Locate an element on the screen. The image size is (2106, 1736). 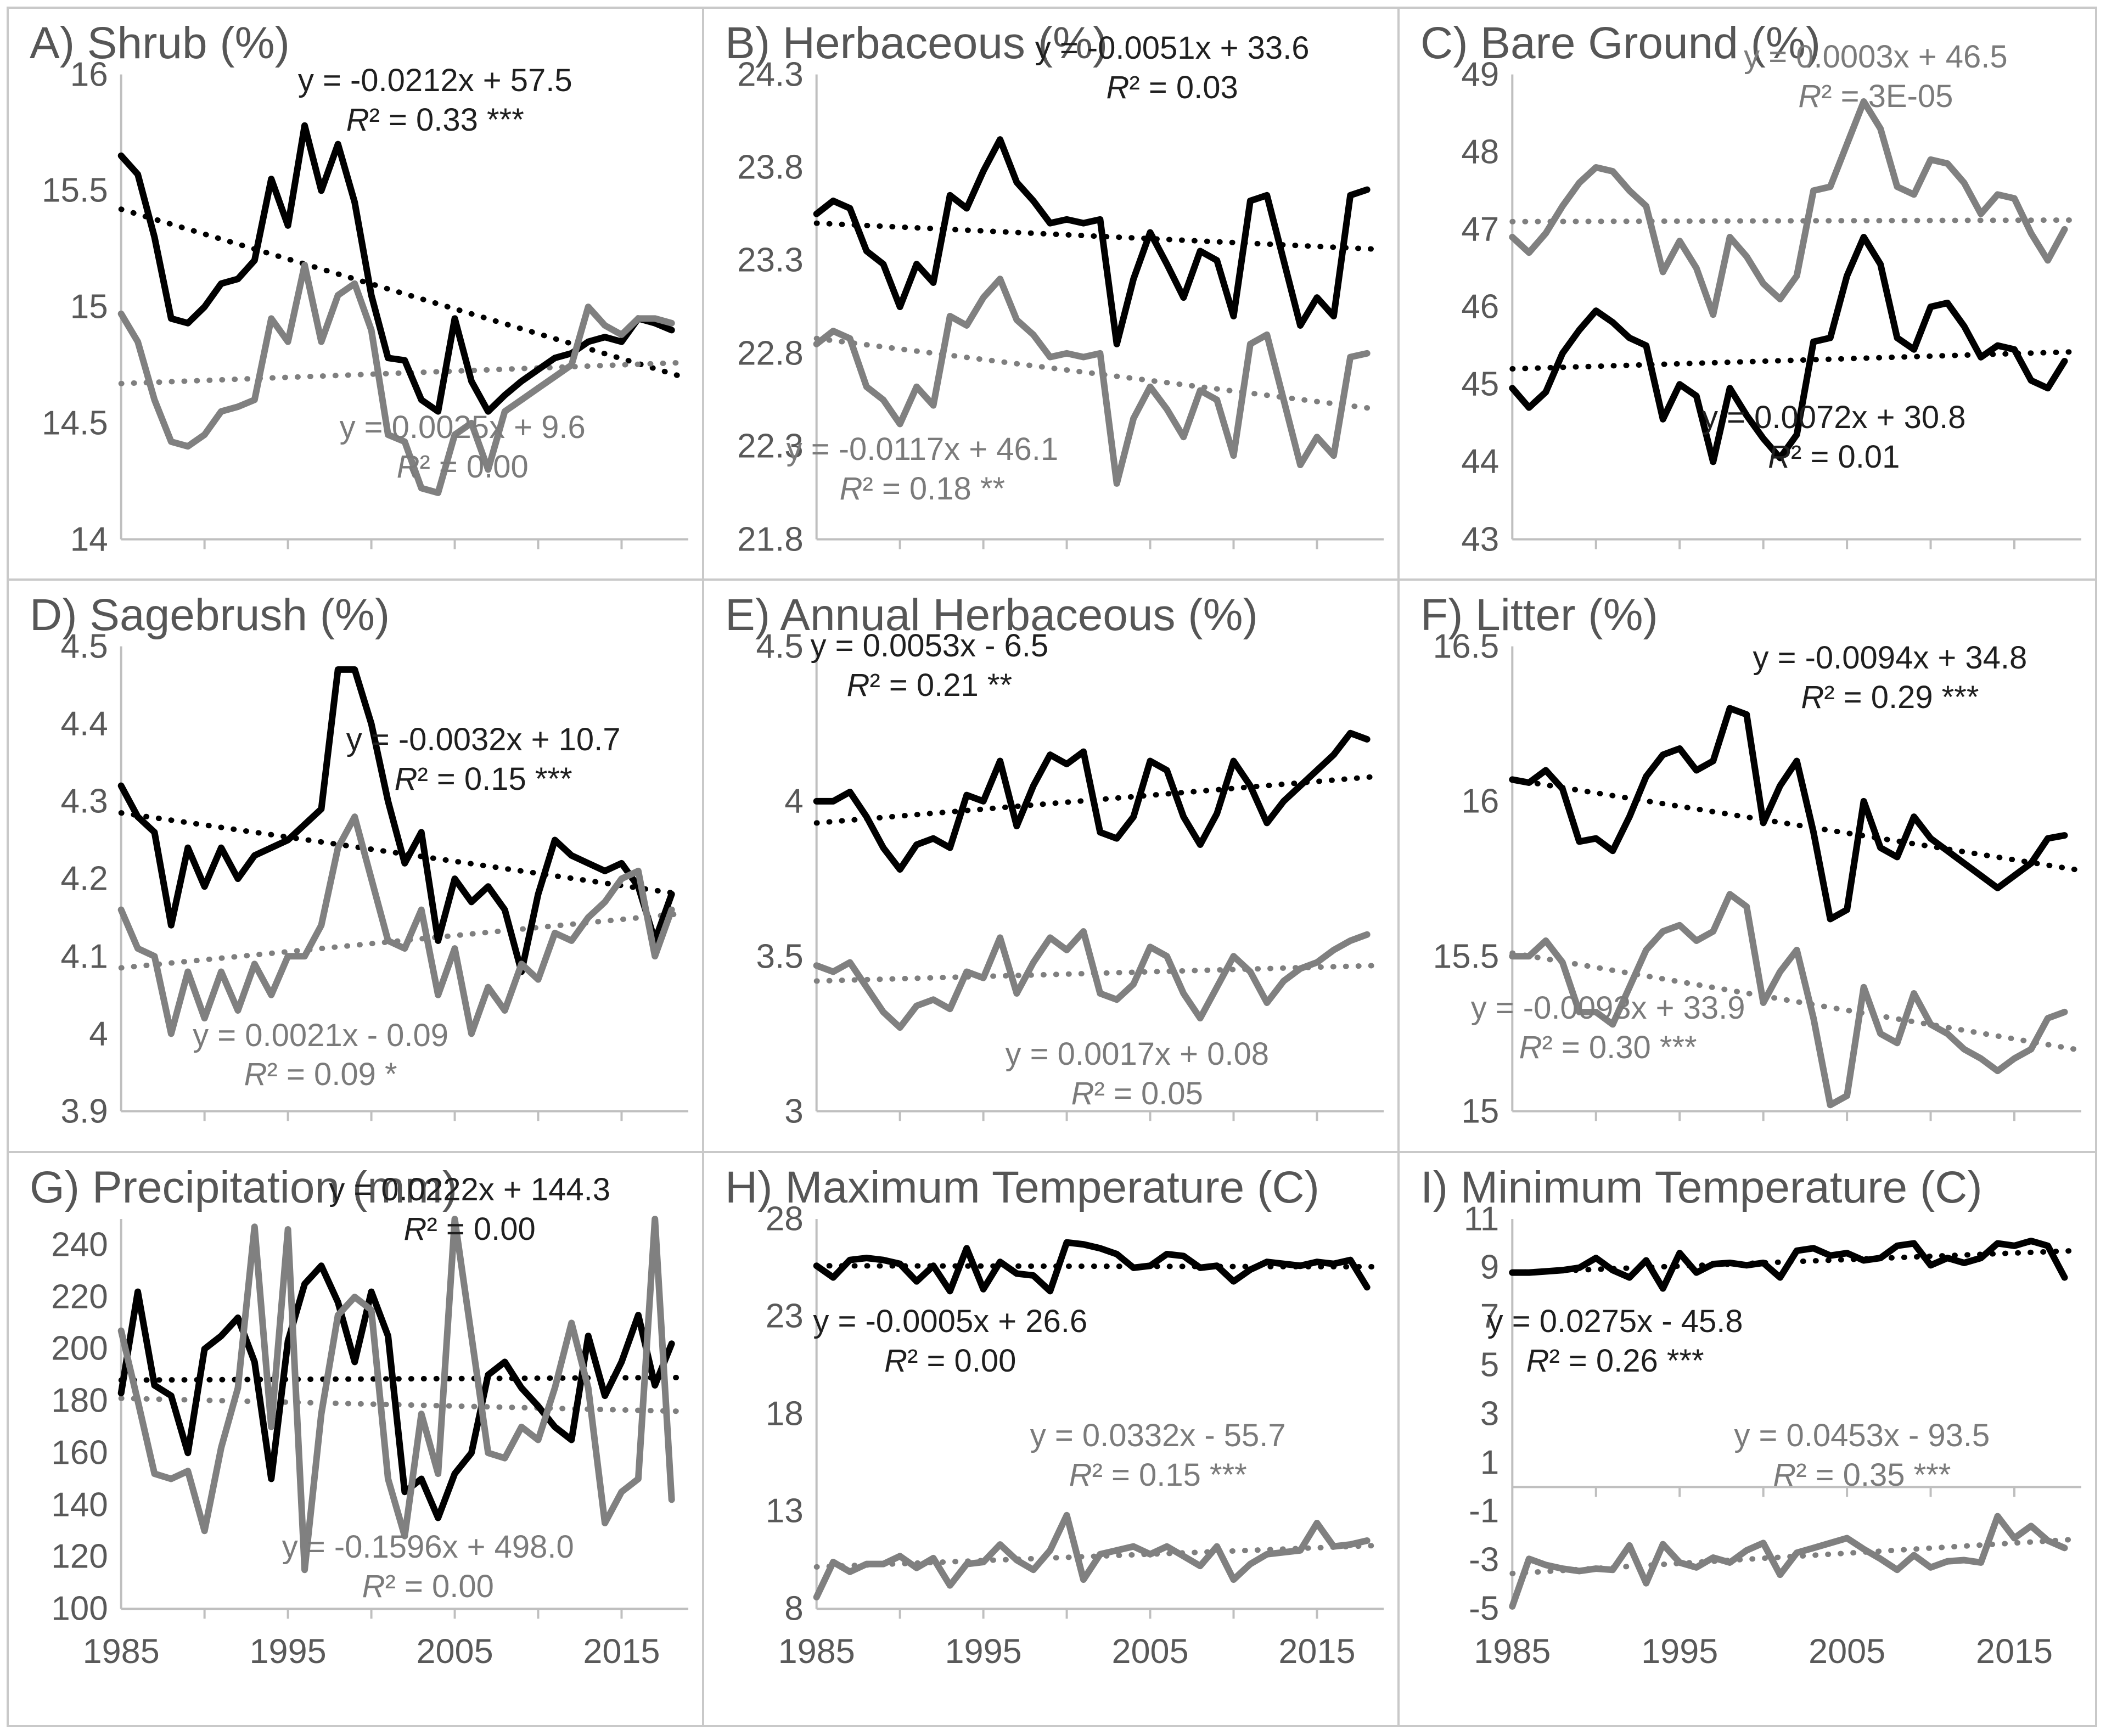
y-tick-label: 43 is located at coordinates (1480, 539).